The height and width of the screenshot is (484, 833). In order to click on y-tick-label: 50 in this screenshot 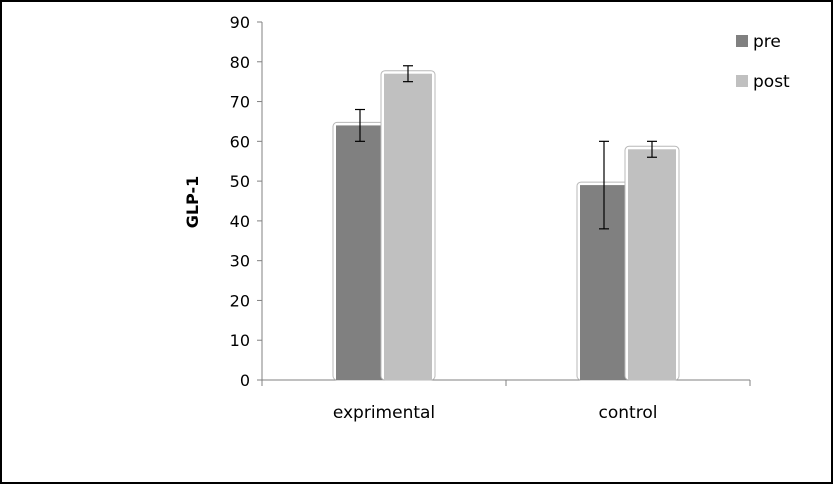, I will do `click(240, 181)`.